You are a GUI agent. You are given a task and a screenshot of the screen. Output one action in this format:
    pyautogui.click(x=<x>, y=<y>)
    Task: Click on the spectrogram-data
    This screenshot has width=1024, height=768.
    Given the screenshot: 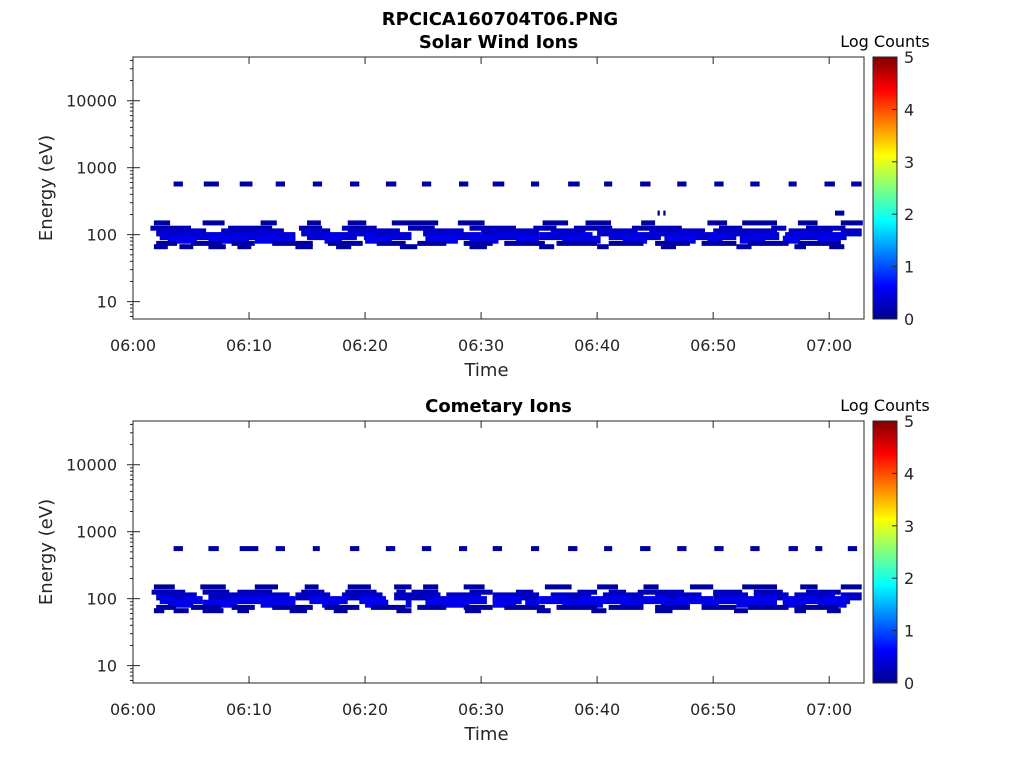 What is the action you would take?
    pyautogui.click(x=506, y=580)
    